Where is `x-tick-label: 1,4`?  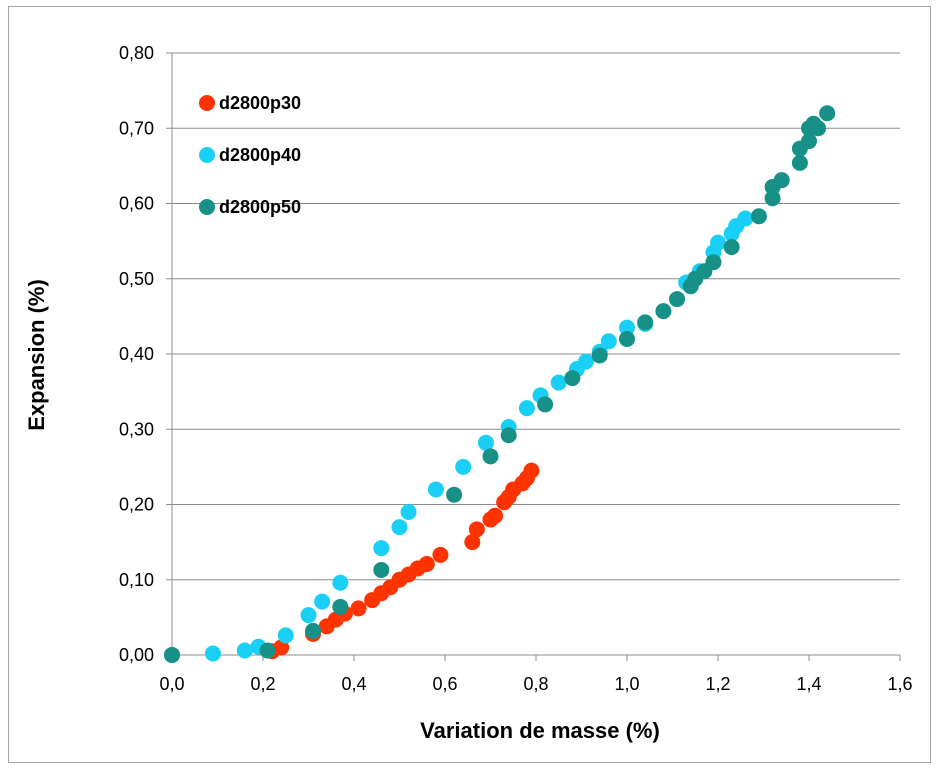
x-tick-label: 1,4 is located at coordinates (808, 684).